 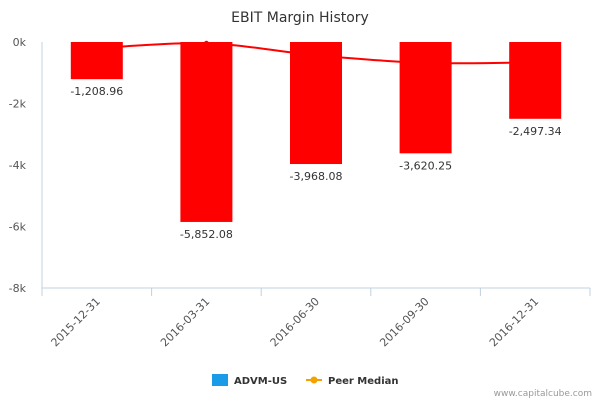 What do you see at coordinates (18, 165) in the screenshot?
I see `y-tick-label: -4k` at bounding box center [18, 165].